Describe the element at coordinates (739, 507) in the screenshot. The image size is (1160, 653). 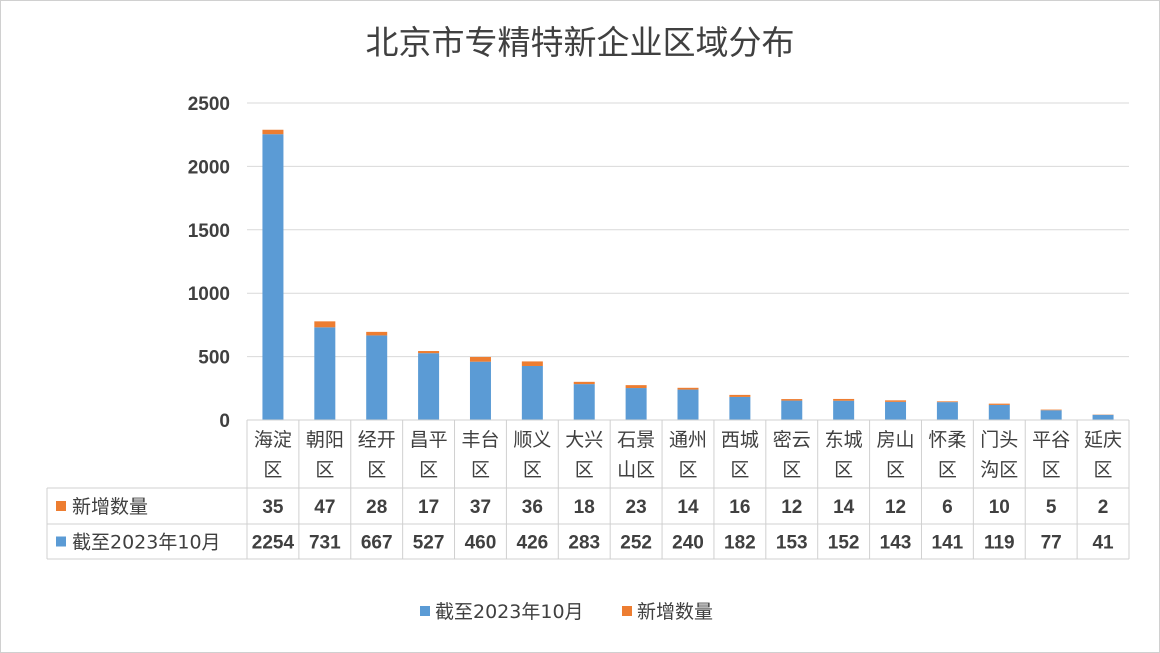
I see `table-cell-value: 16` at that location.